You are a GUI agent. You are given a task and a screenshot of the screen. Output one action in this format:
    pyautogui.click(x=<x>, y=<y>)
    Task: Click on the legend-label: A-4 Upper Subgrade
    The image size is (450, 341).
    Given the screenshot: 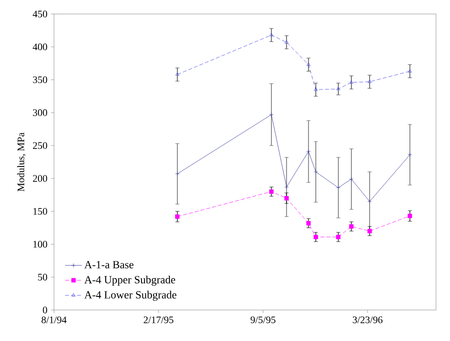 What is the action you would take?
    pyautogui.click(x=130, y=281)
    